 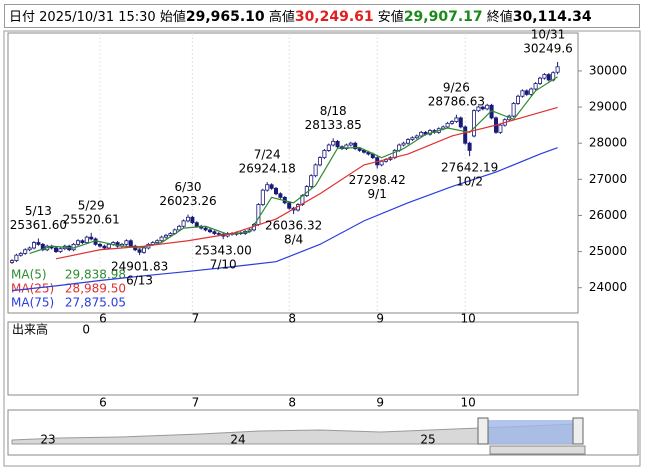 What do you see at coordinates (293, 358) in the screenshot?
I see `volume-pane` at bounding box center [293, 358].